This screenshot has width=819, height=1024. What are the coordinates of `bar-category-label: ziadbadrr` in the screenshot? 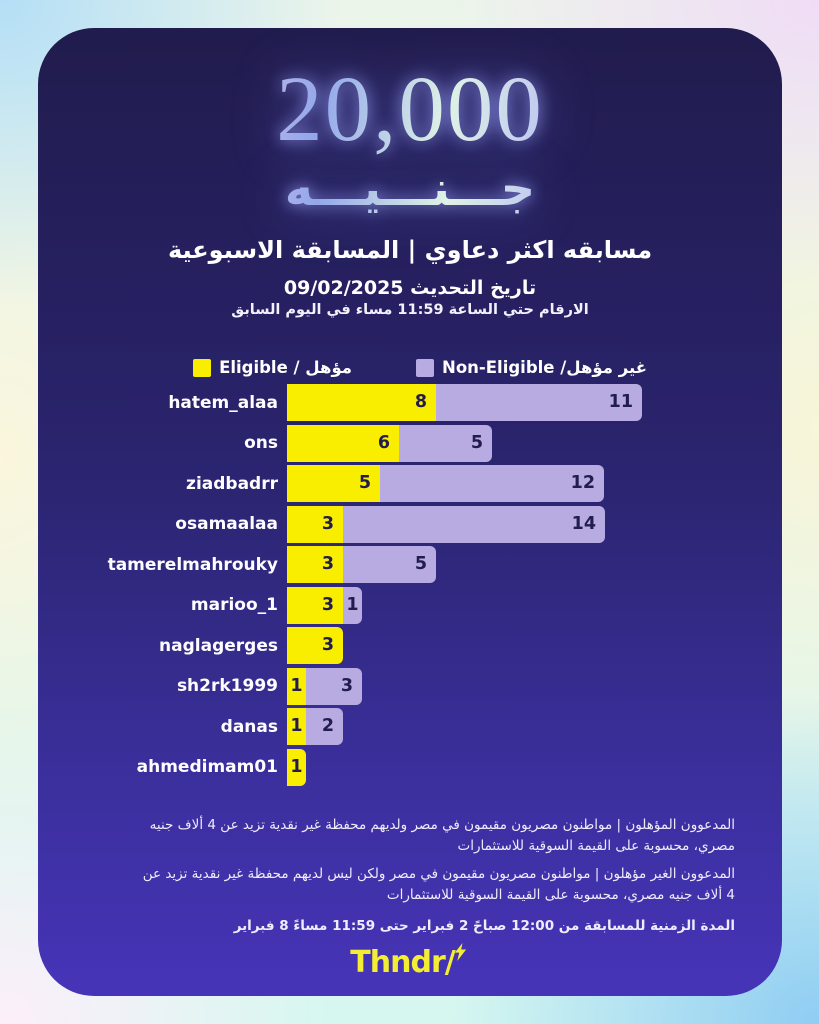 It's located at (232, 483).